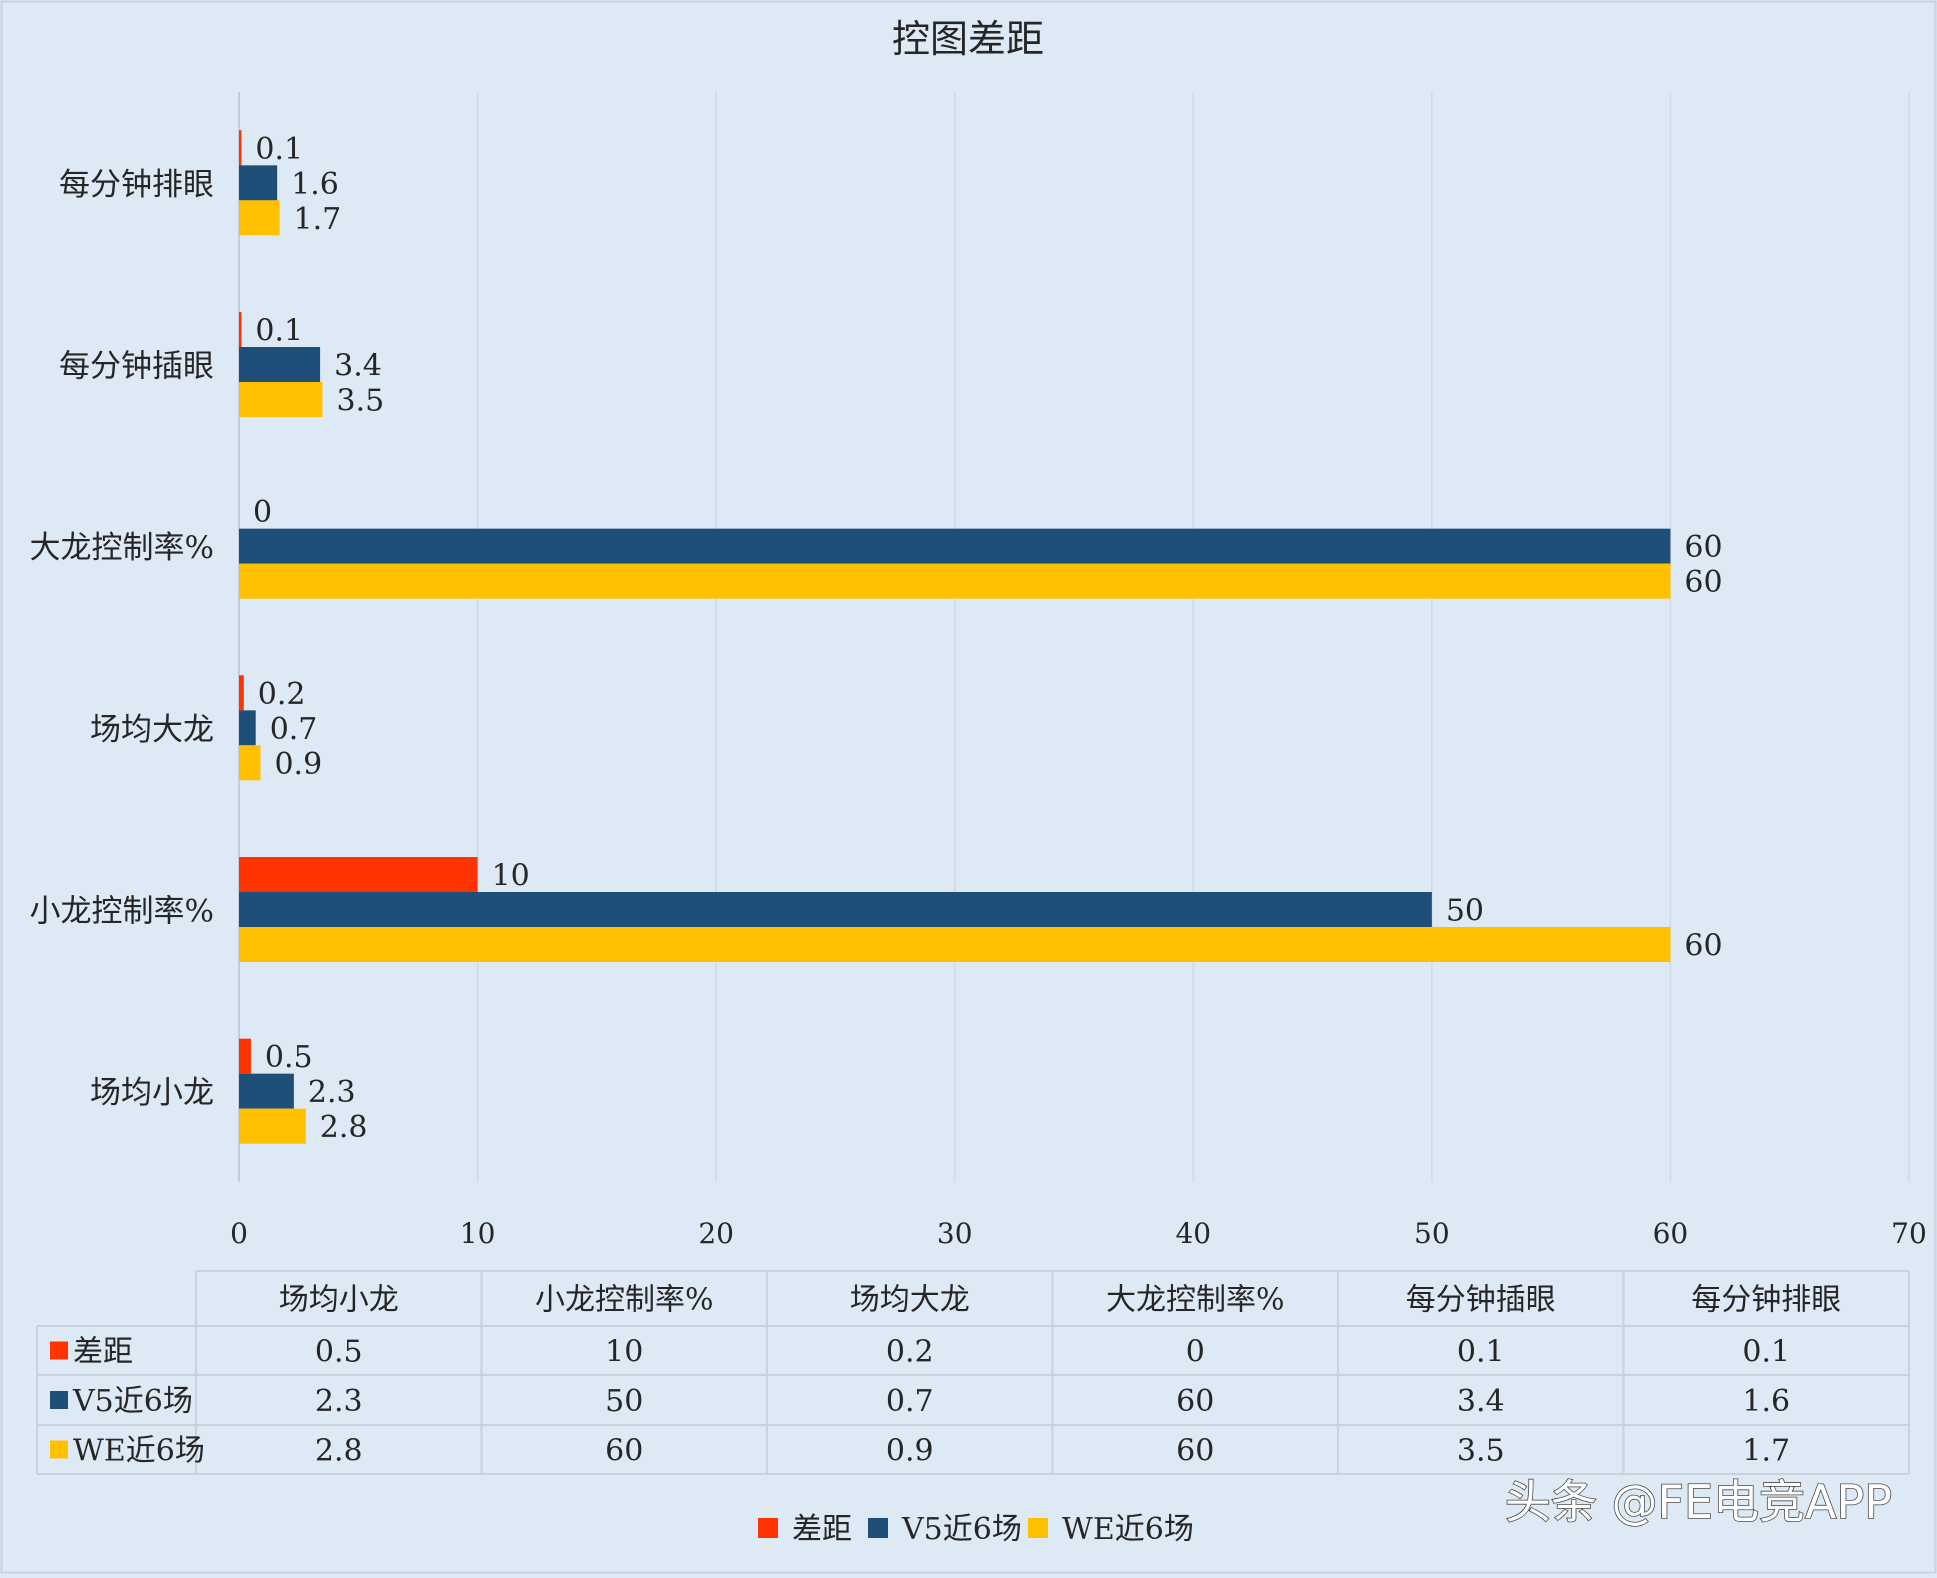  I want to click on table-cell: 1.6, so click(1766, 1401).